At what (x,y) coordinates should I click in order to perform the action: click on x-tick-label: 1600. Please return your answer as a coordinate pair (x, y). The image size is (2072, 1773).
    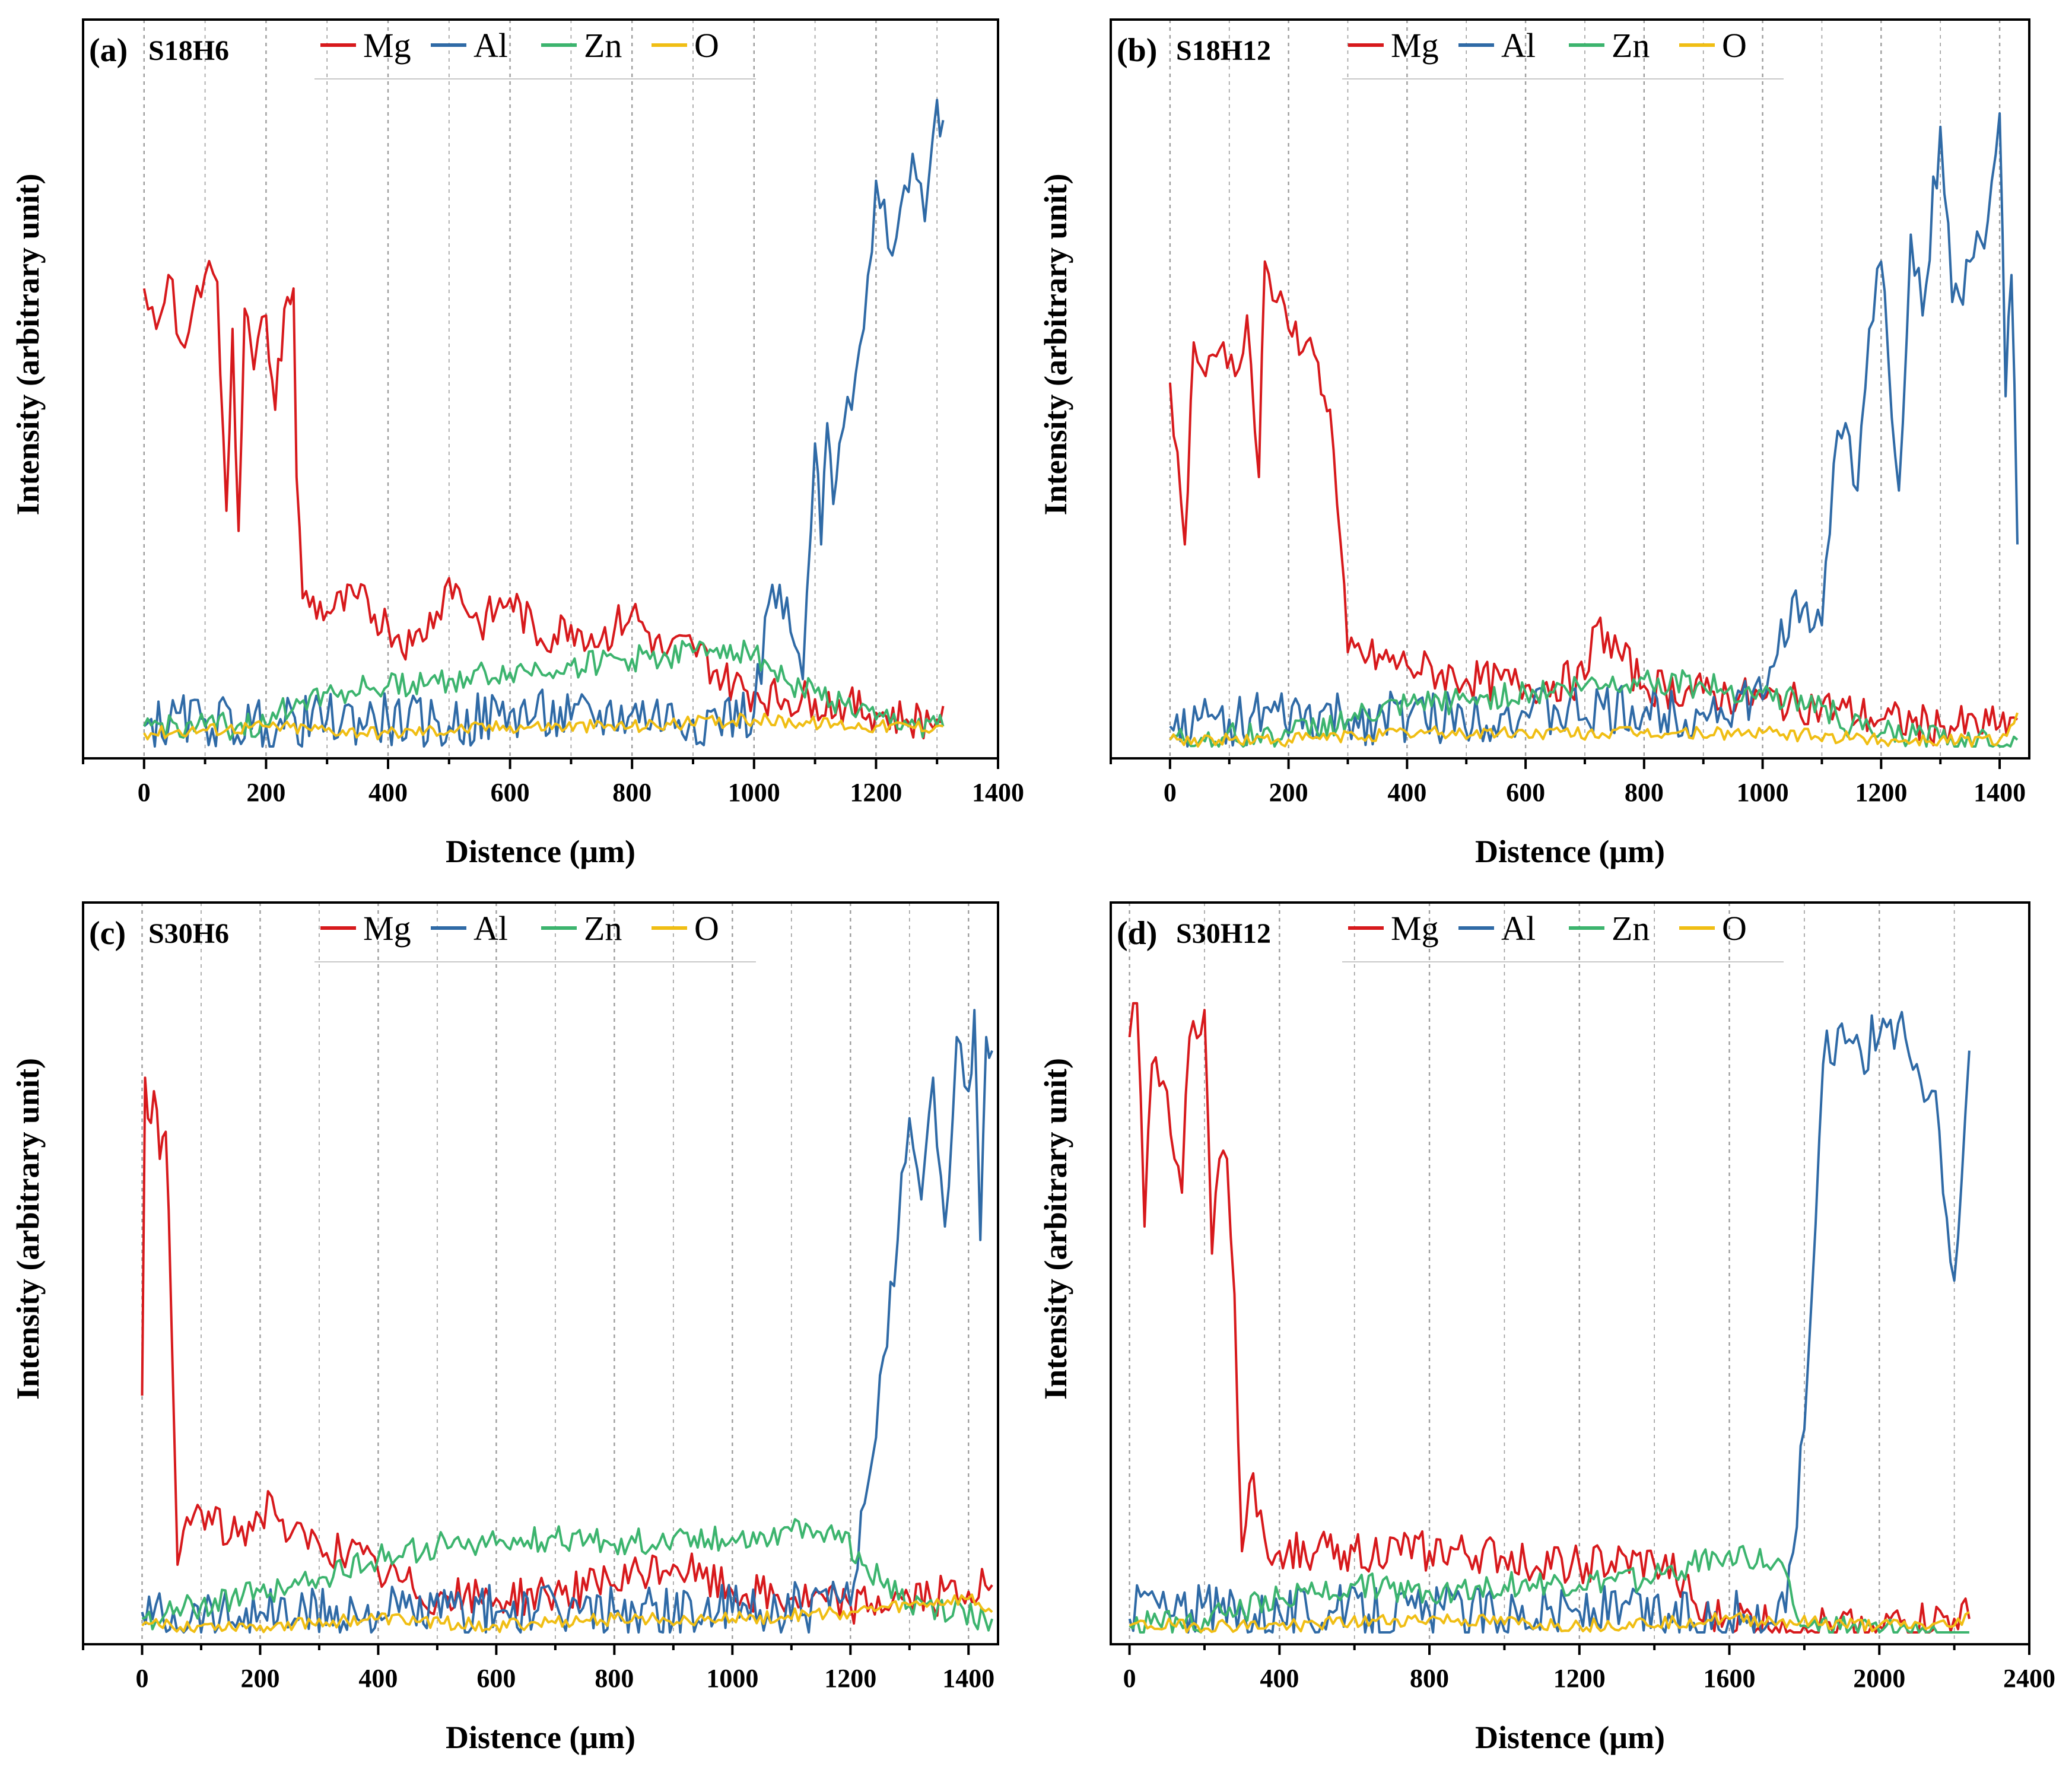
    Looking at the image, I should click on (1730, 1679).